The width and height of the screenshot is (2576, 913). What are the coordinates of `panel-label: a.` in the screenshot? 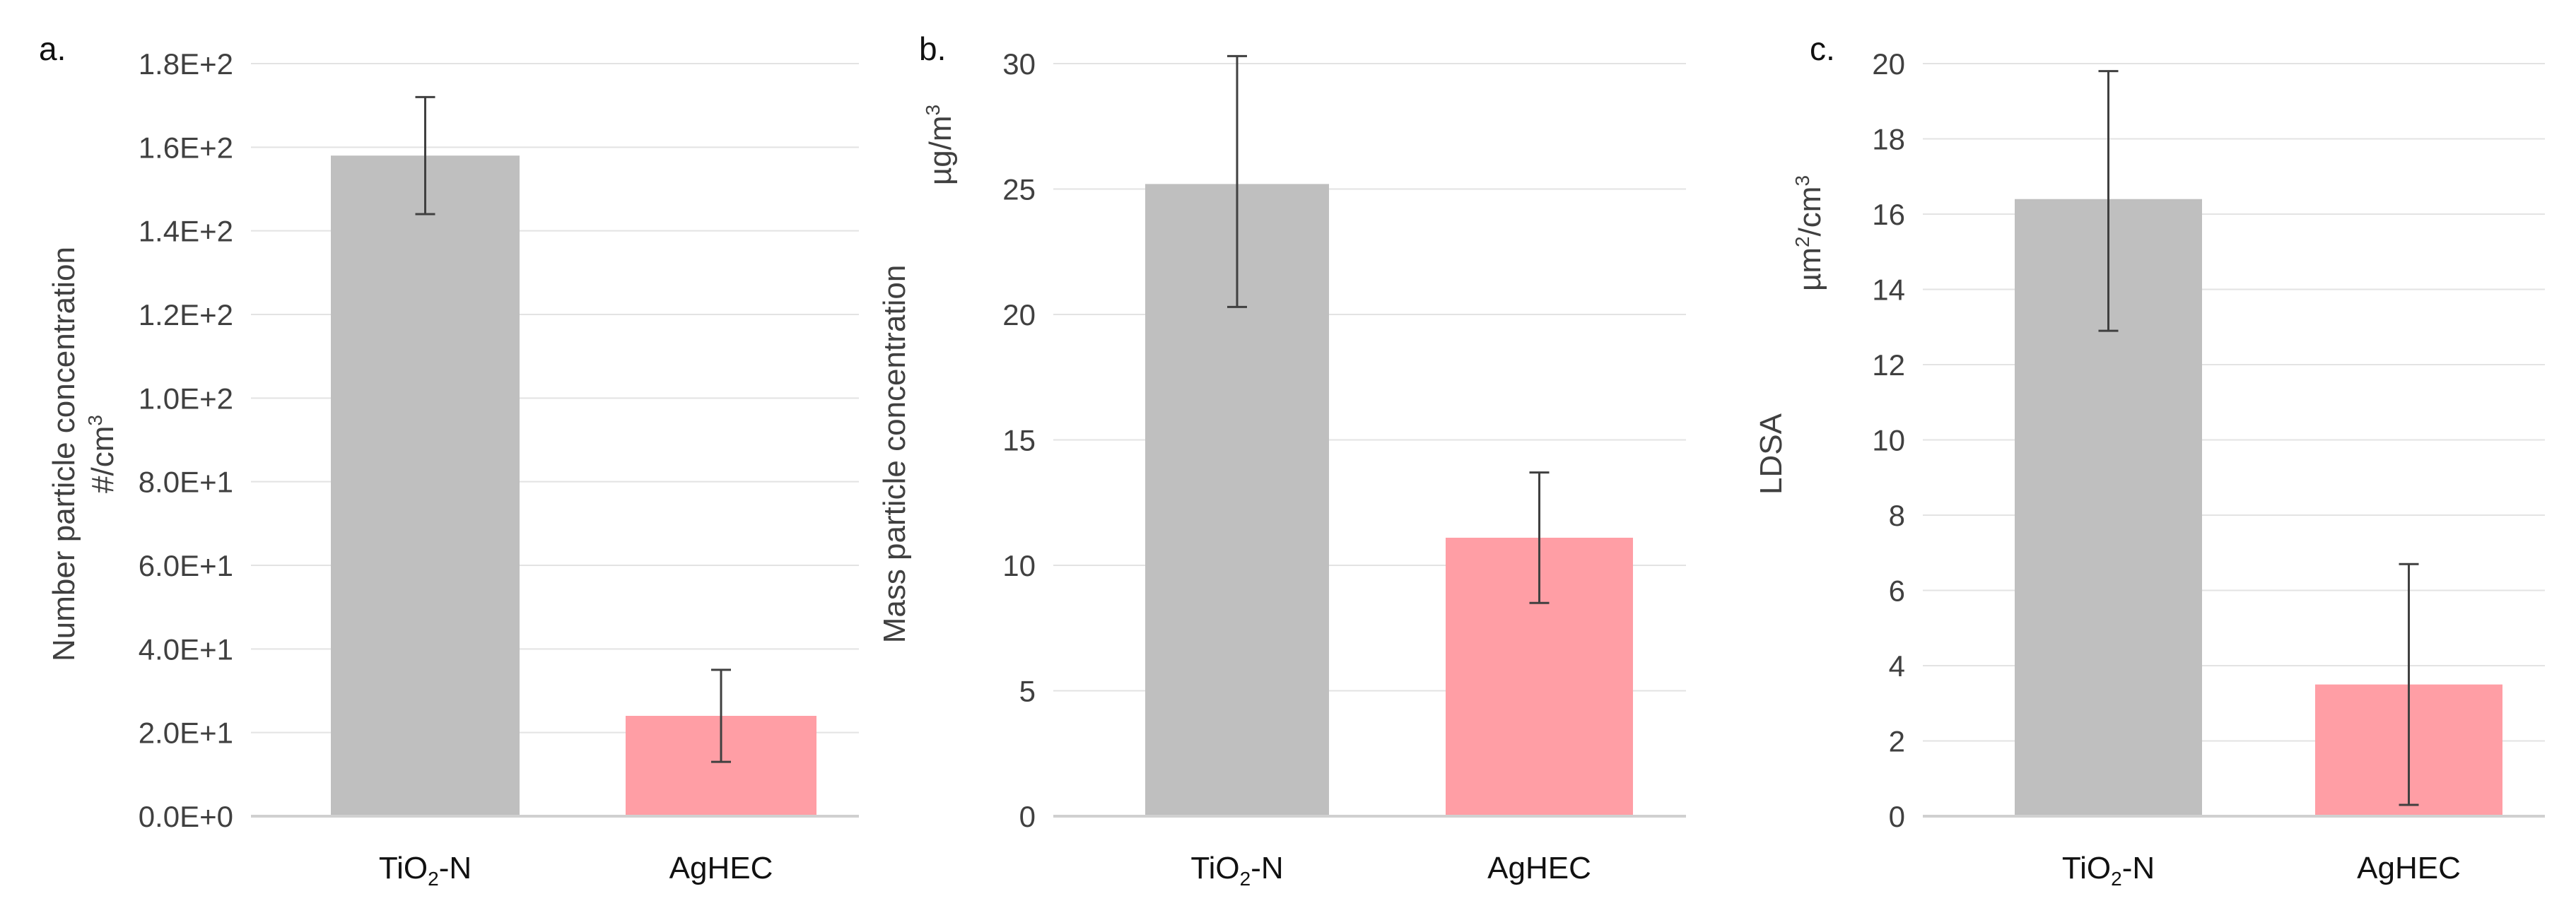 It's located at (53, 48).